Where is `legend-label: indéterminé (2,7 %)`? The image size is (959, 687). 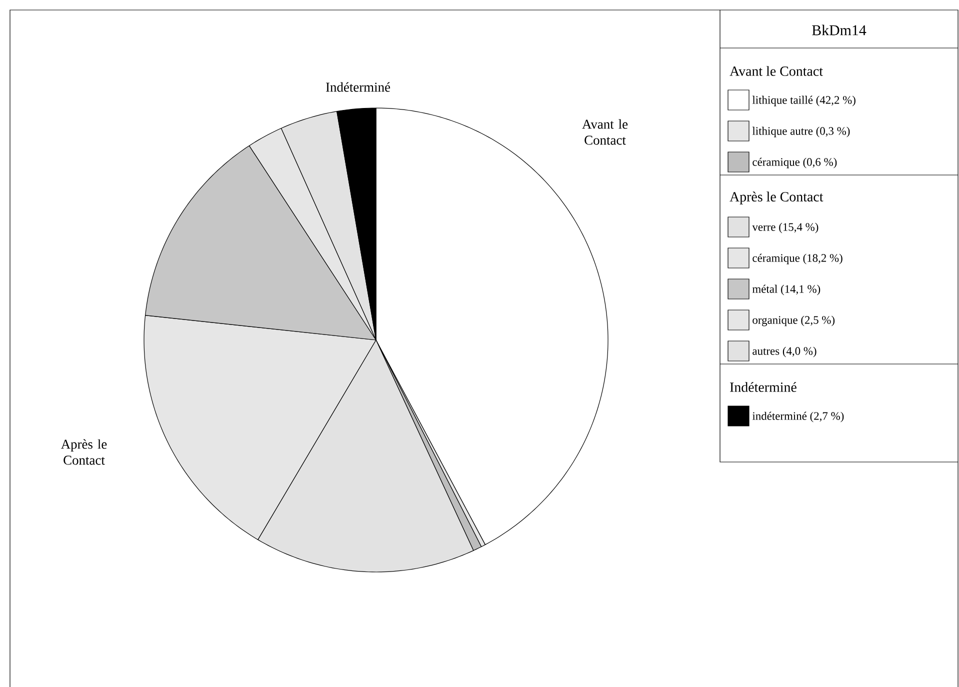 legend-label: indéterminé (2,7 %) is located at coordinates (798, 417).